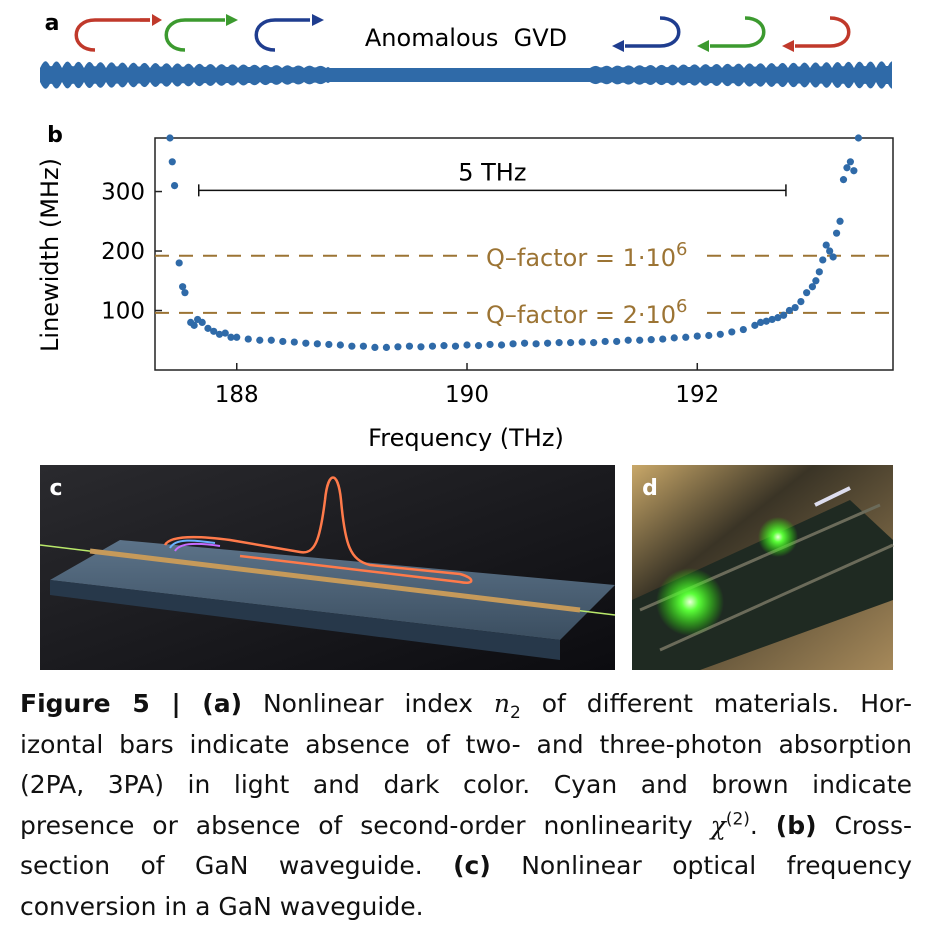  I want to click on label-background, so click(590, 254).